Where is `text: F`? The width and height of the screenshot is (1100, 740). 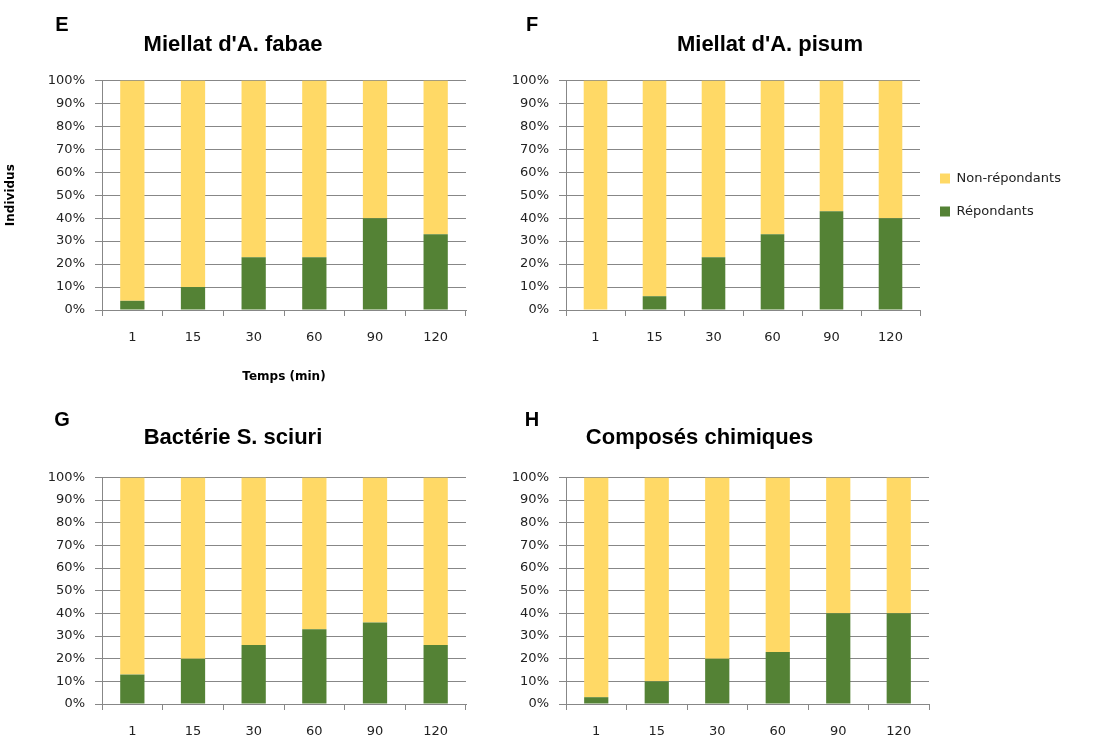 text: F is located at coordinates (532, 23).